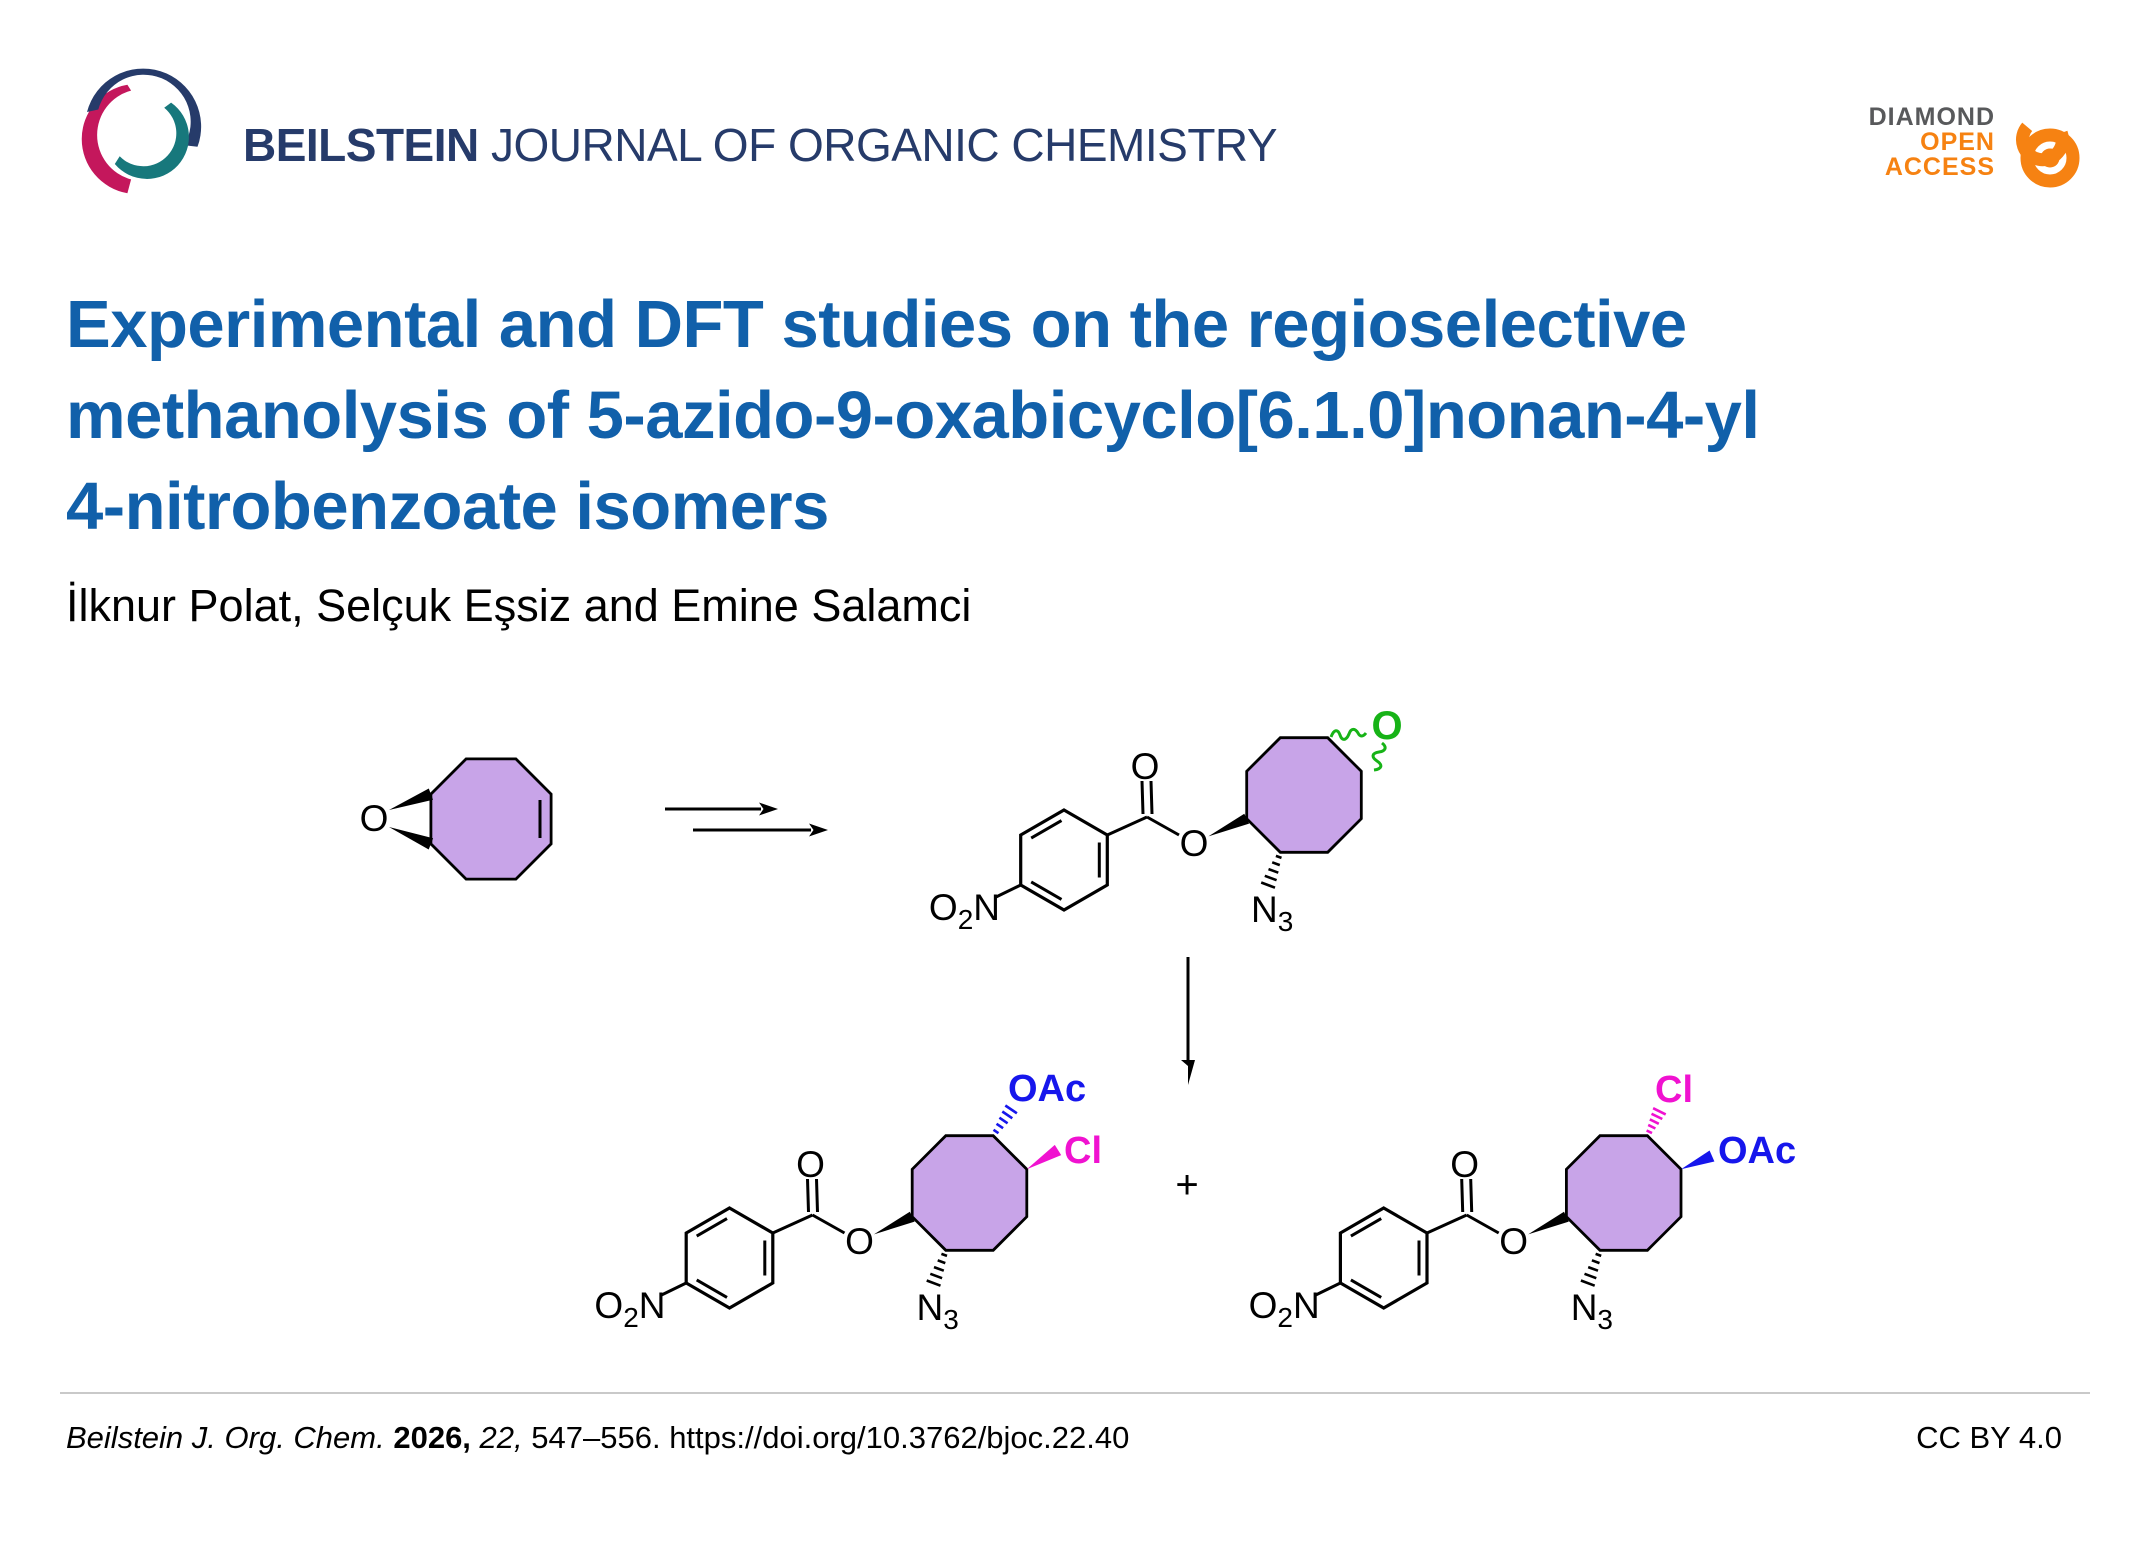 The height and width of the screenshot is (1547, 2150). I want to click on starting-material-epoxide: O, so click(456, 819).